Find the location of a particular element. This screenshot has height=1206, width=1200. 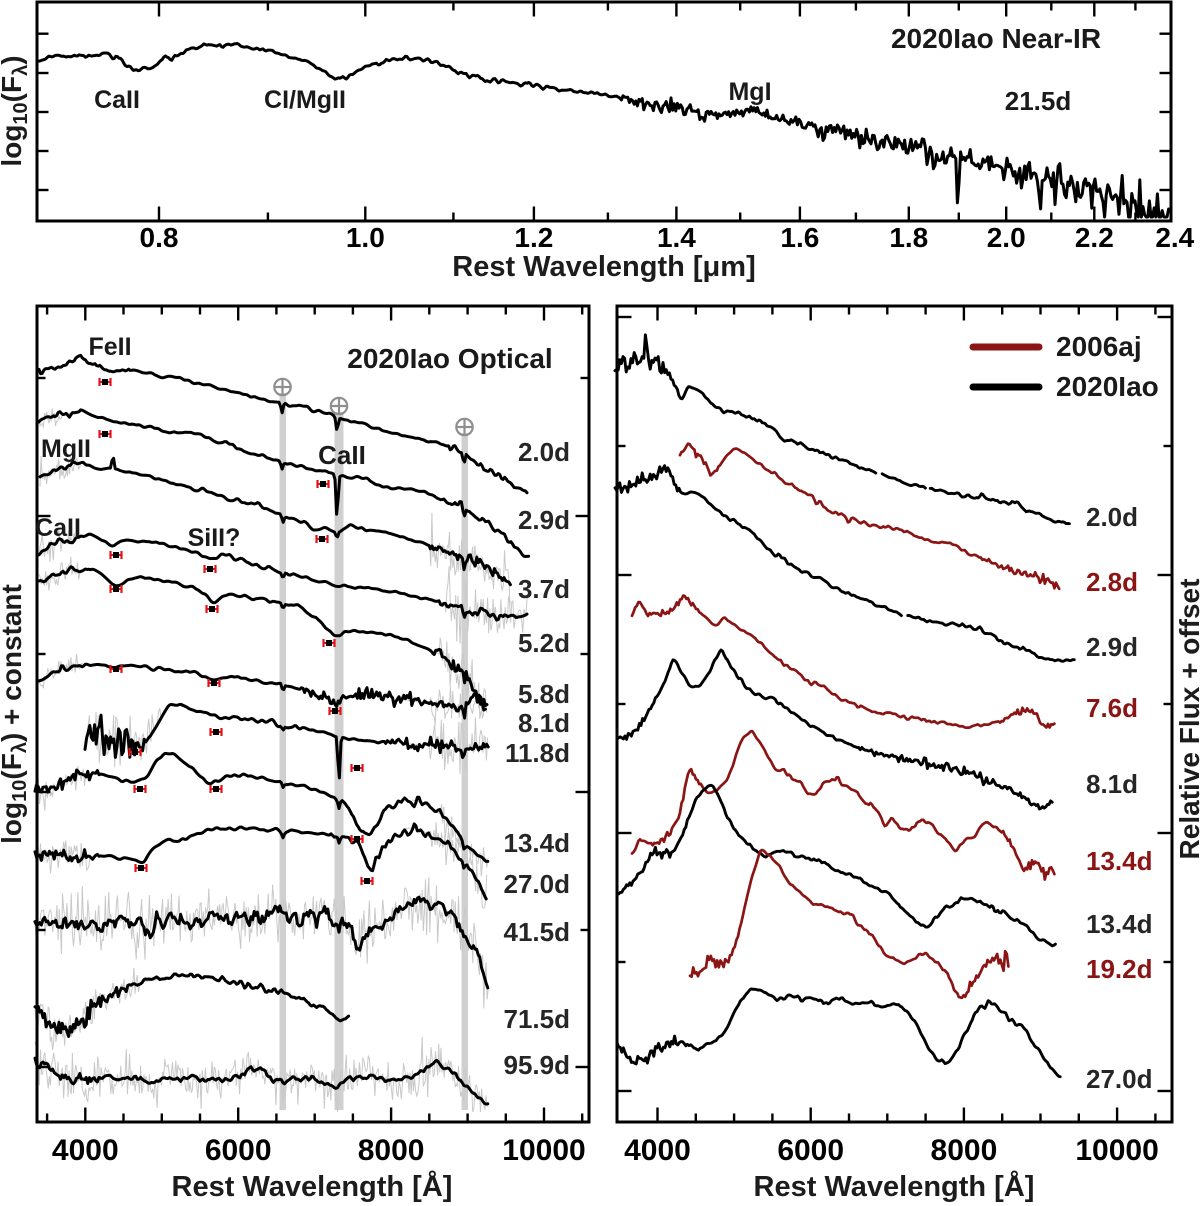

svg-text: Relative Flux + offset is located at coordinates (1187, 719).